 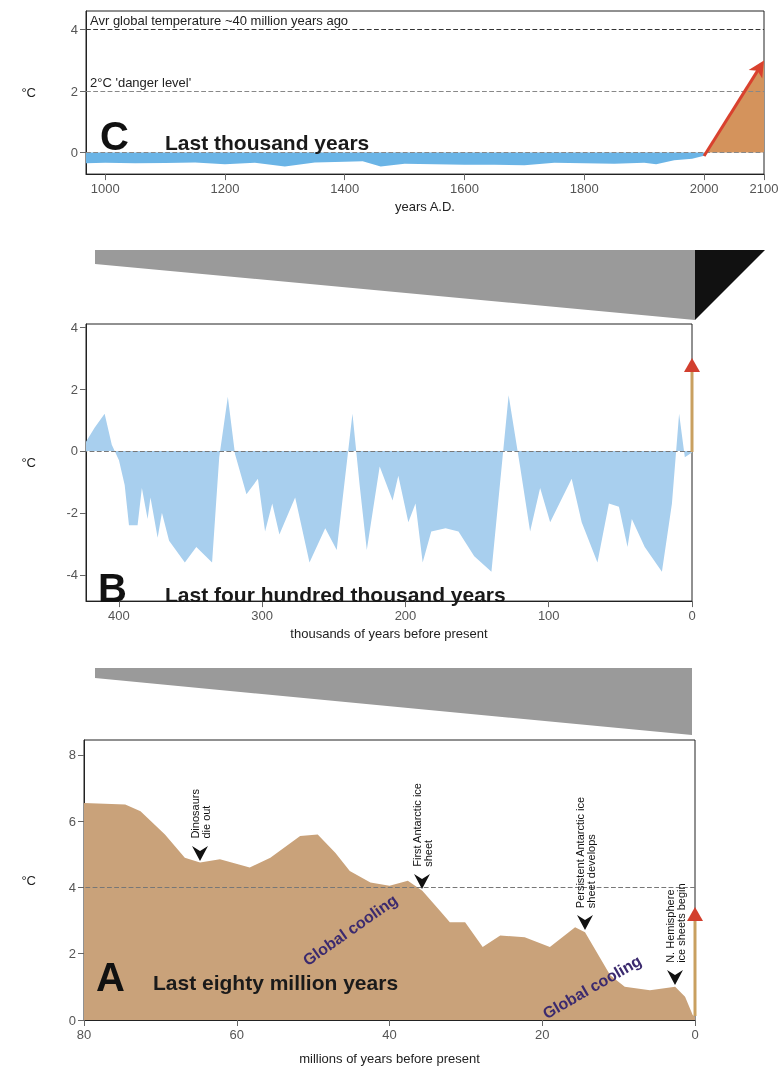 What do you see at coordinates (584, 189) in the screenshot?
I see `x-tick-label: 1800` at bounding box center [584, 189].